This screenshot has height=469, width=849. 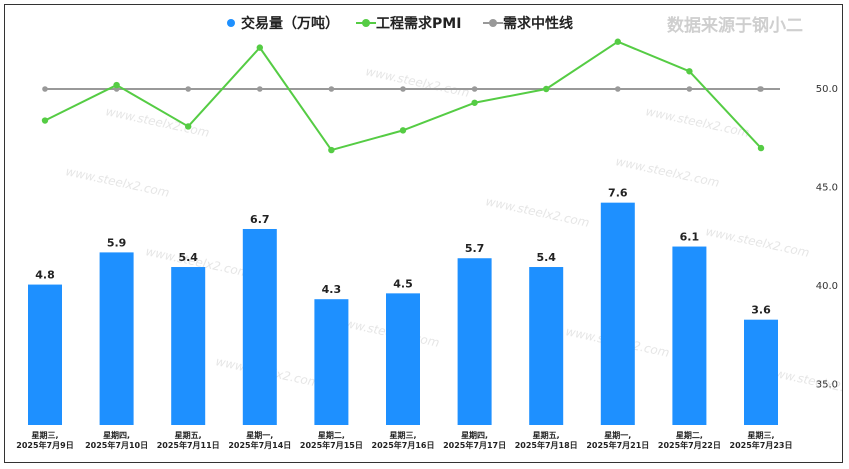 What do you see at coordinates (475, 248) in the screenshot?
I see `bar-value-label: 5.7` at bounding box center [475, 248].